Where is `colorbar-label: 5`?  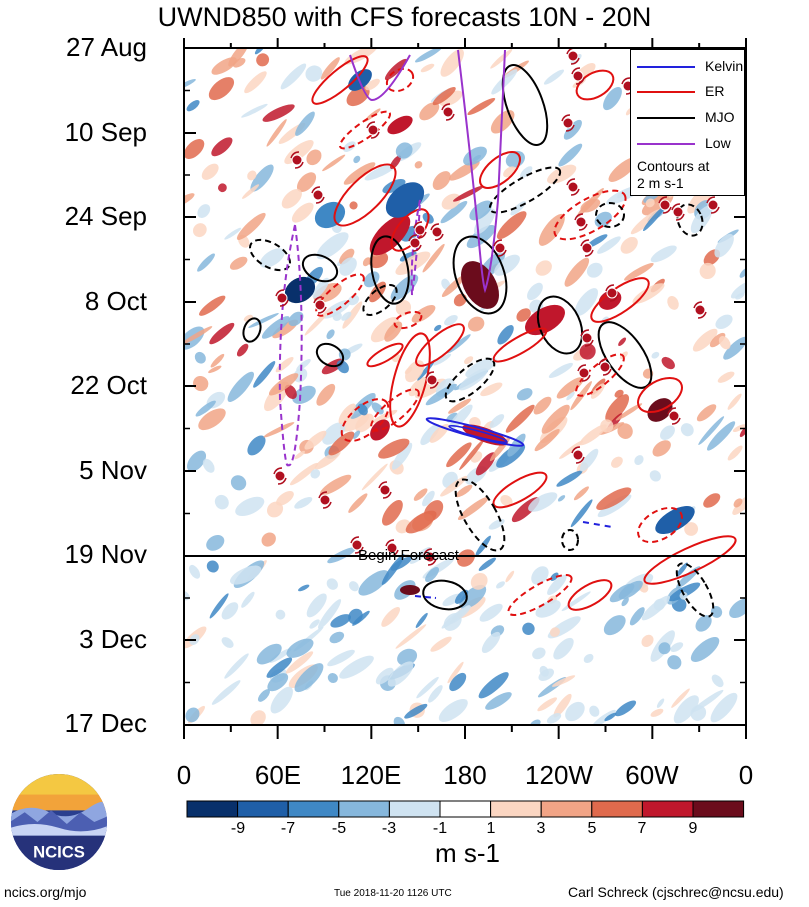 colorbar-label: 5 is located at coordinates (592, 828).